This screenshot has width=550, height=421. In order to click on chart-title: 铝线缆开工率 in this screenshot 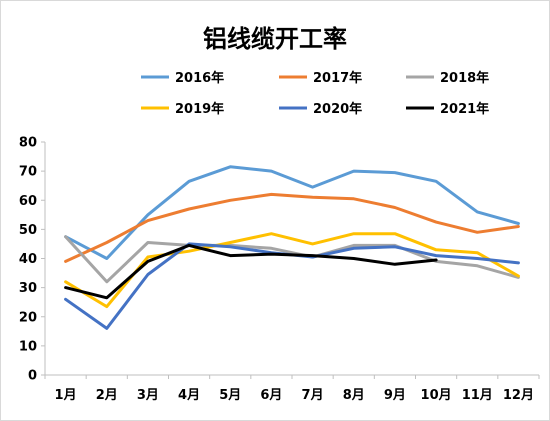, I will do `click(275, 39)`.